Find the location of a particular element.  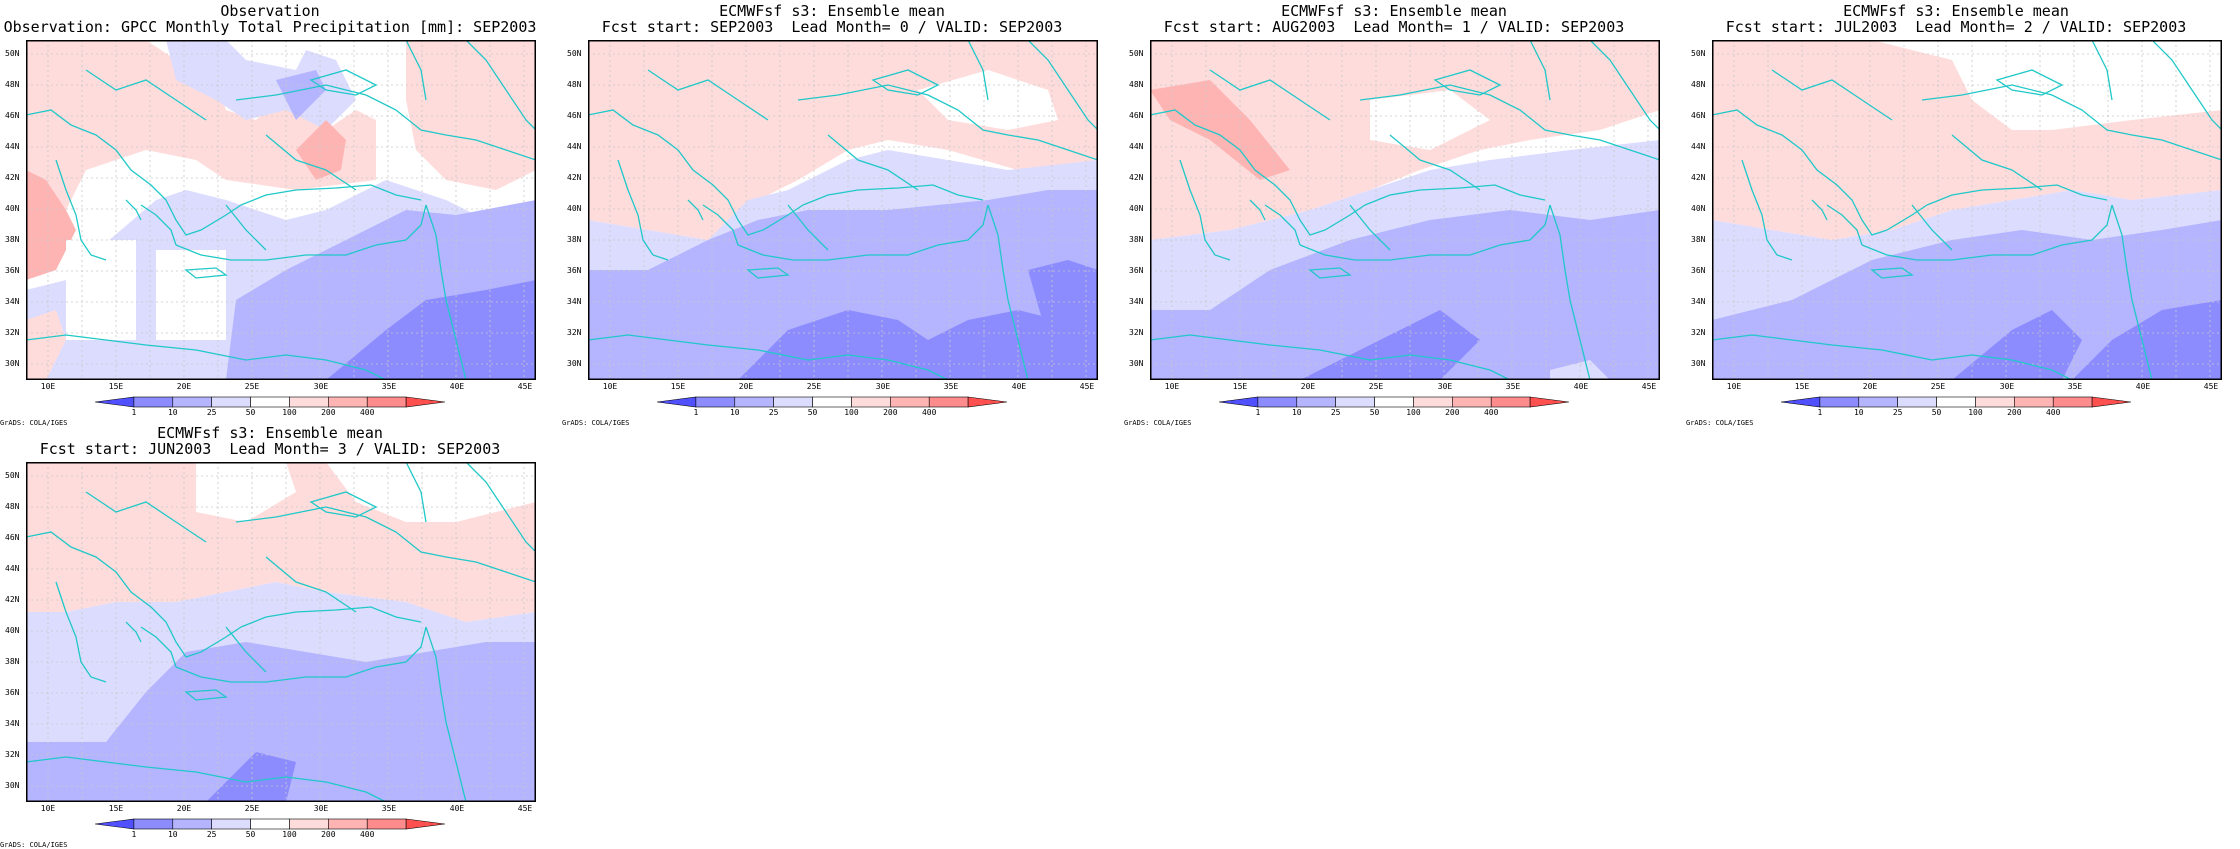

colorbar is located at coordinates (270, 402).